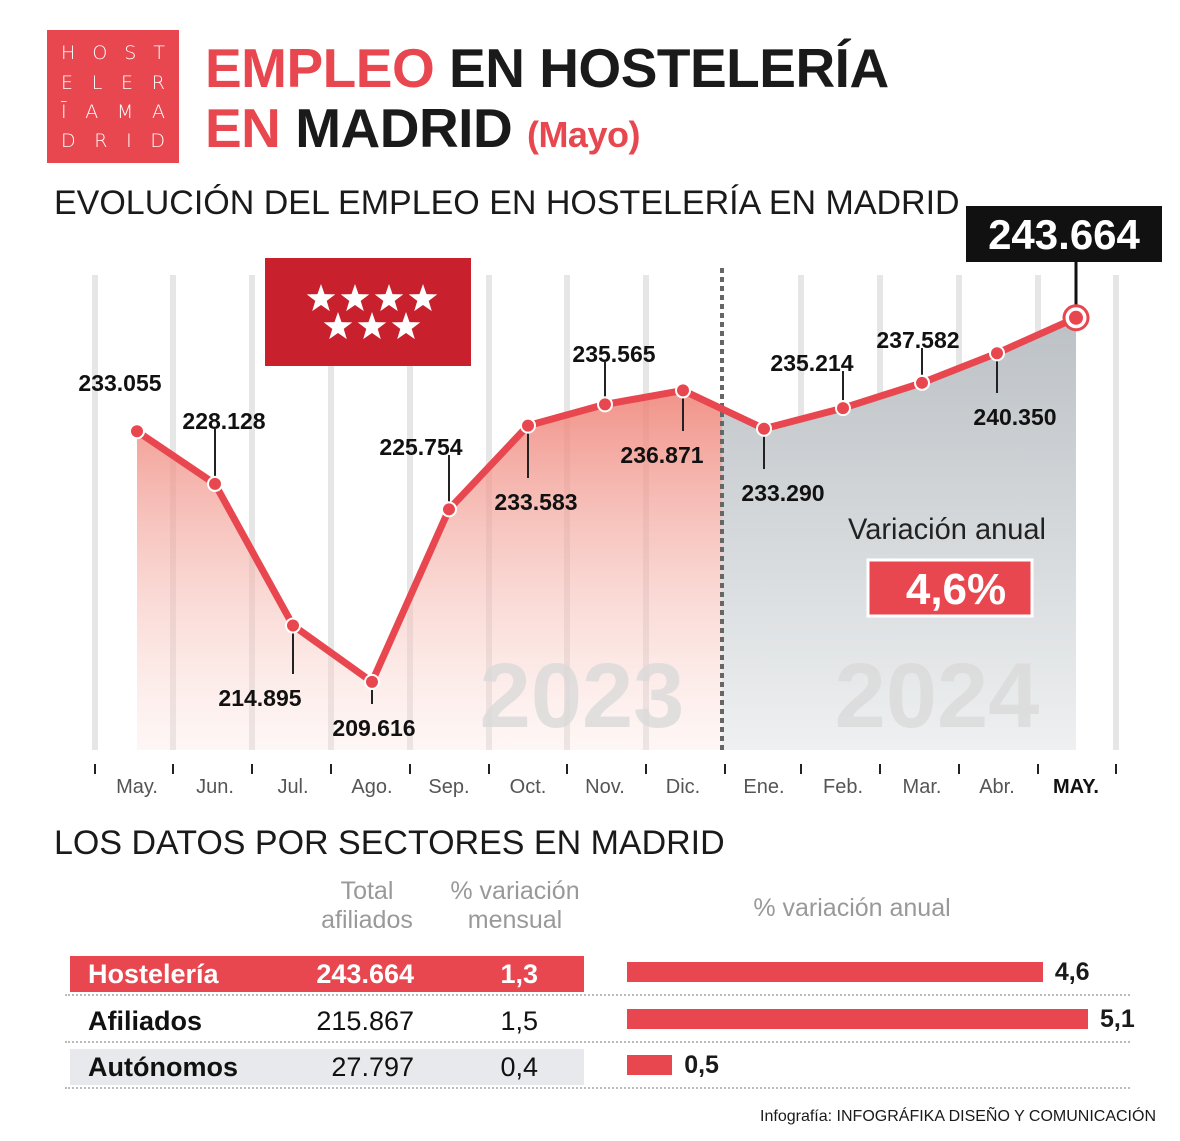 The image size is (1180, 1141). What do you see at coordinates (519, 1021) in the screenshot?
I see `sector-mensual: 1,5` at bounding box center [519, 1021].